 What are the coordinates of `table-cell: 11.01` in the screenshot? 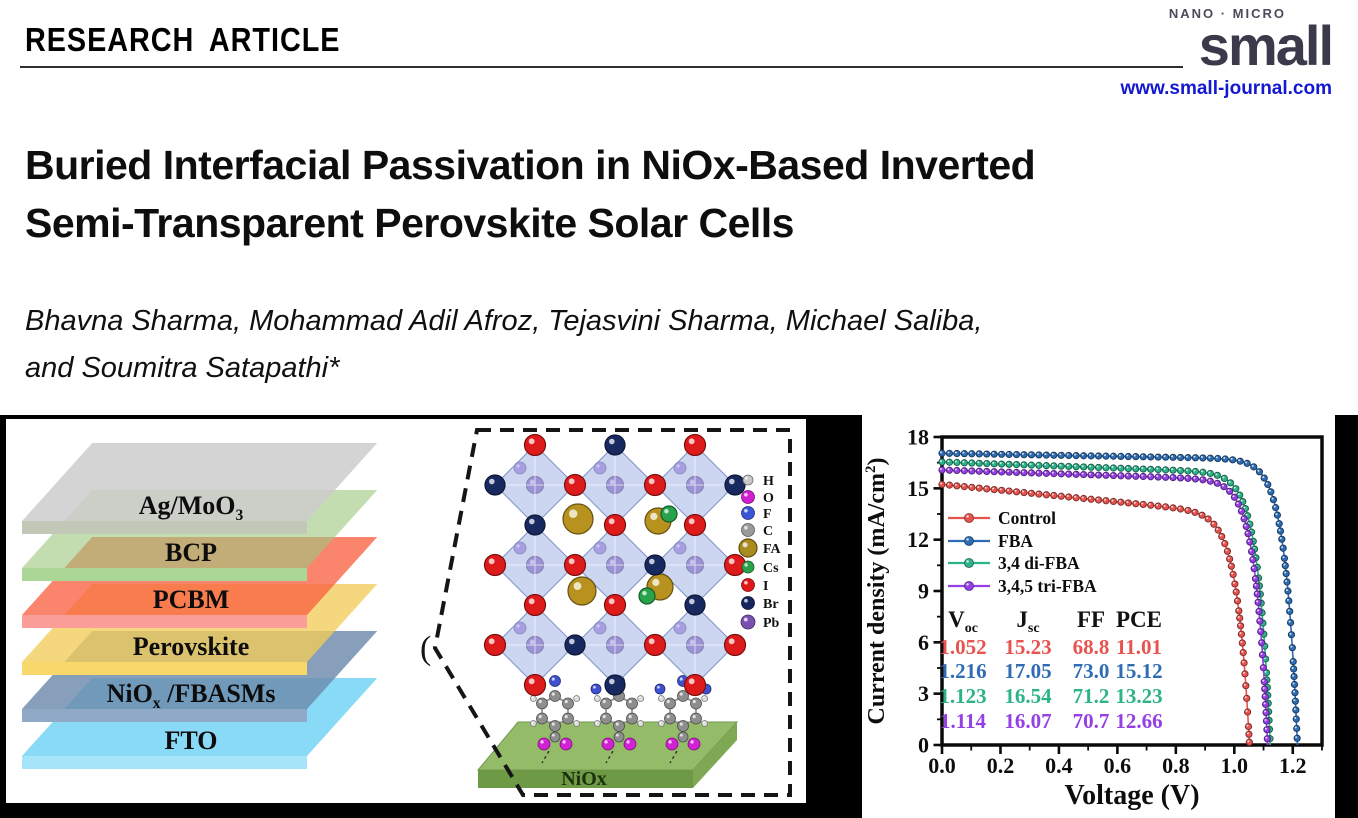 It's located at (1139, 647).